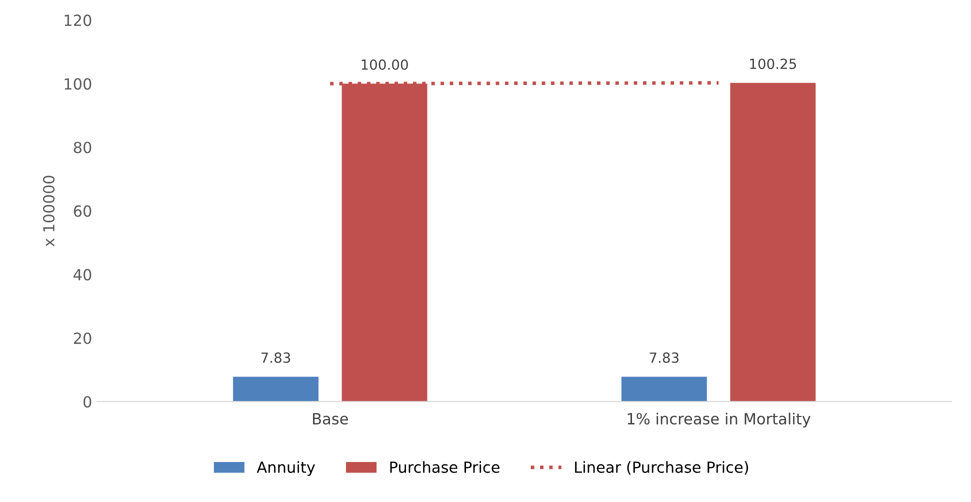 Image resolution: width=971 pixels, height=502 pixels. Describe the element at coordinates (719, 420) in the screenshot. I see `x-tick-label: 1% increase in Mortality` at that location.